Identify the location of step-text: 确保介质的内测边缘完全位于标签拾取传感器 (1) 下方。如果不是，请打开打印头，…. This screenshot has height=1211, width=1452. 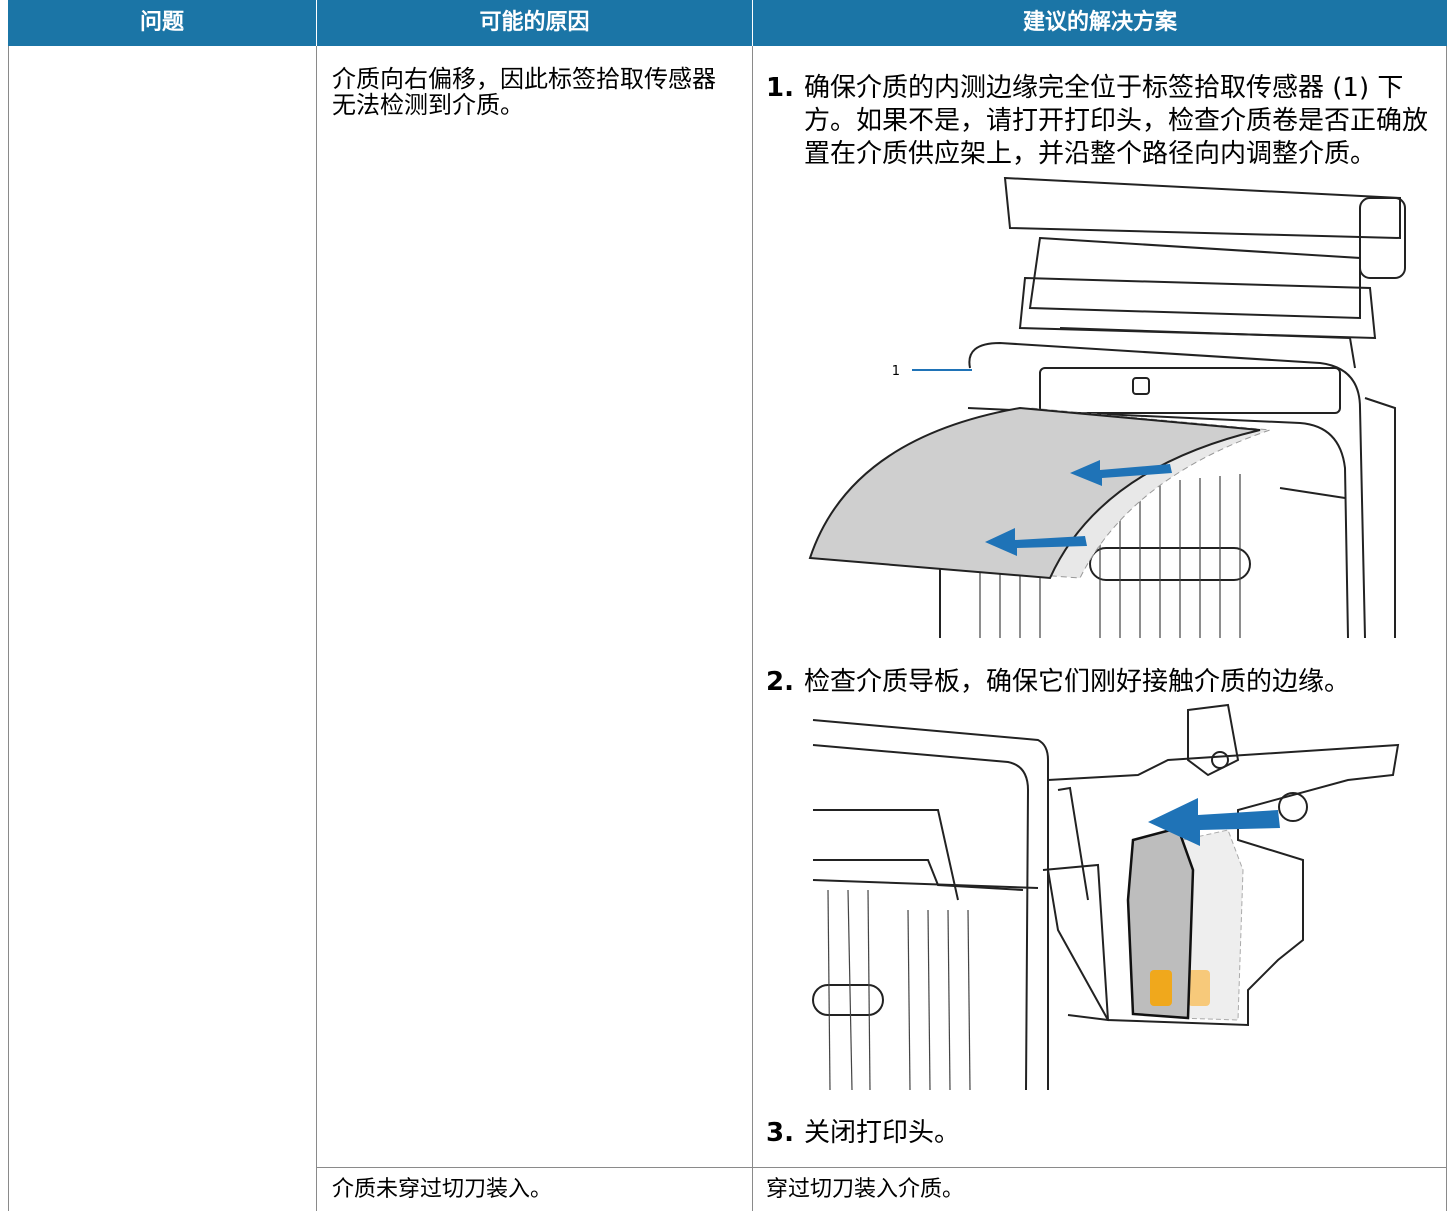
(1116, 121).